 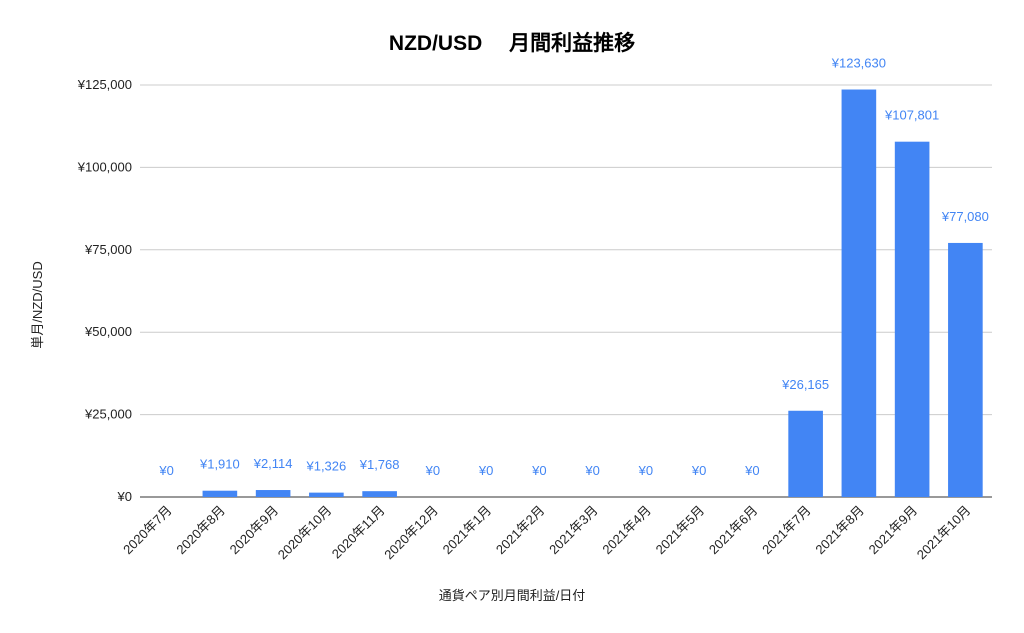 I want to click on x-tick-label: 2020年10月, so click(x=305, y=533).